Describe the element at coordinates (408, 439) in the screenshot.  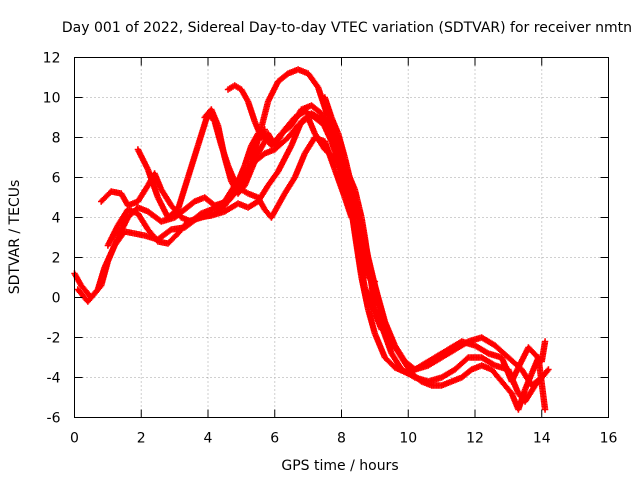
I see `x-tick-label: 10` at that location.